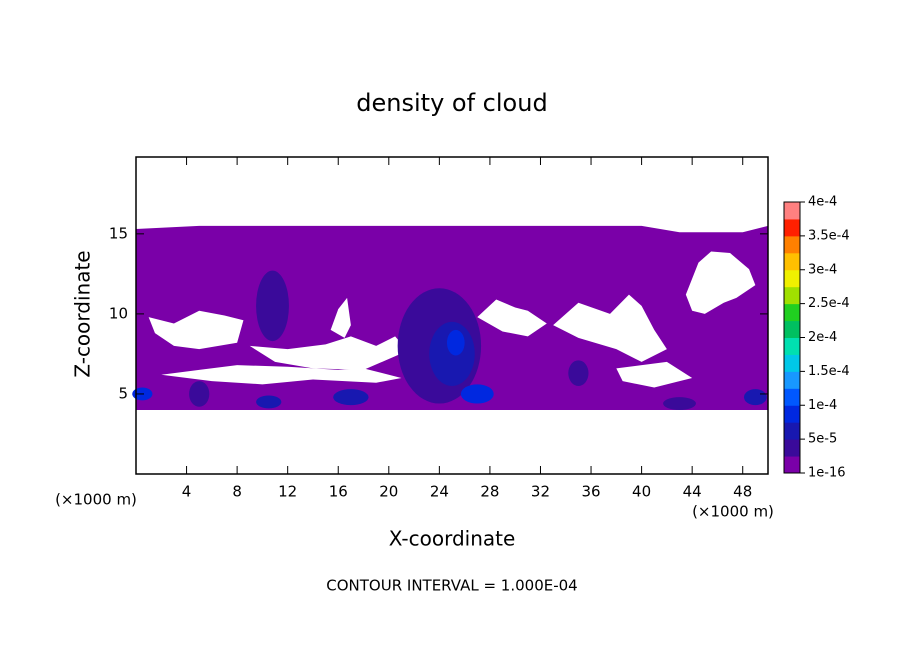 This screenshot has width=904, height=654. I want to click on x-tick-label: 40, so click(641, 492).